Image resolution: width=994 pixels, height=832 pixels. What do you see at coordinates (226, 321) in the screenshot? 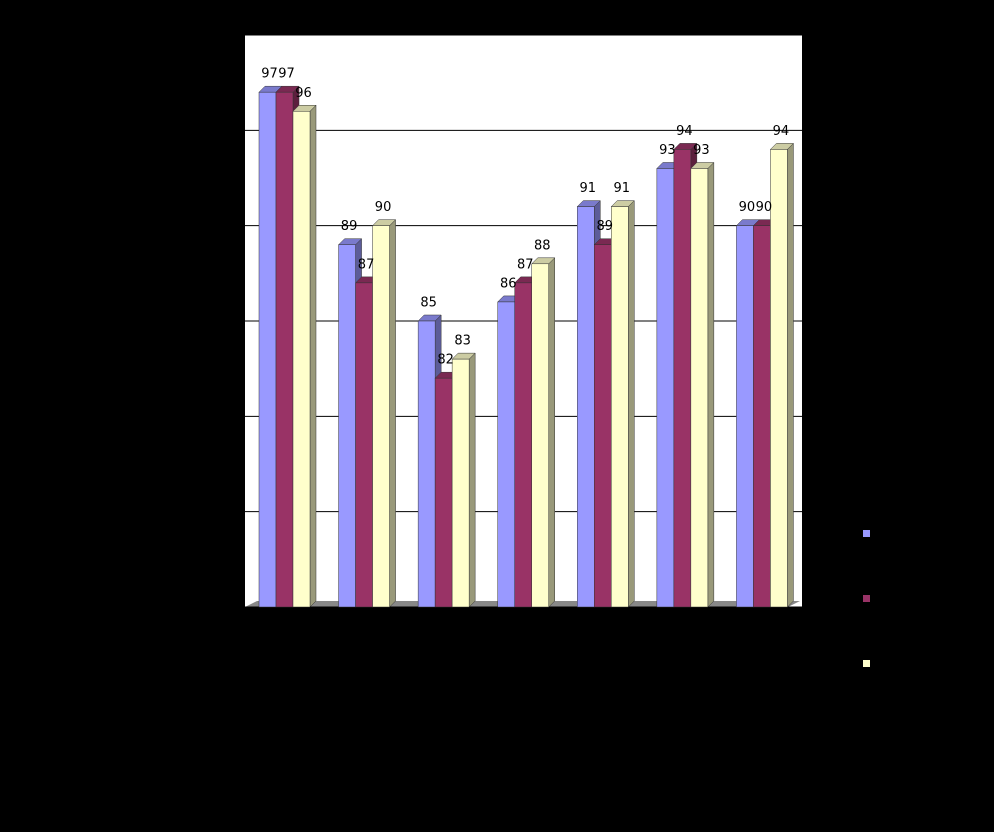
I see `y-tick-label: 85` at bounding box center [226, 321].